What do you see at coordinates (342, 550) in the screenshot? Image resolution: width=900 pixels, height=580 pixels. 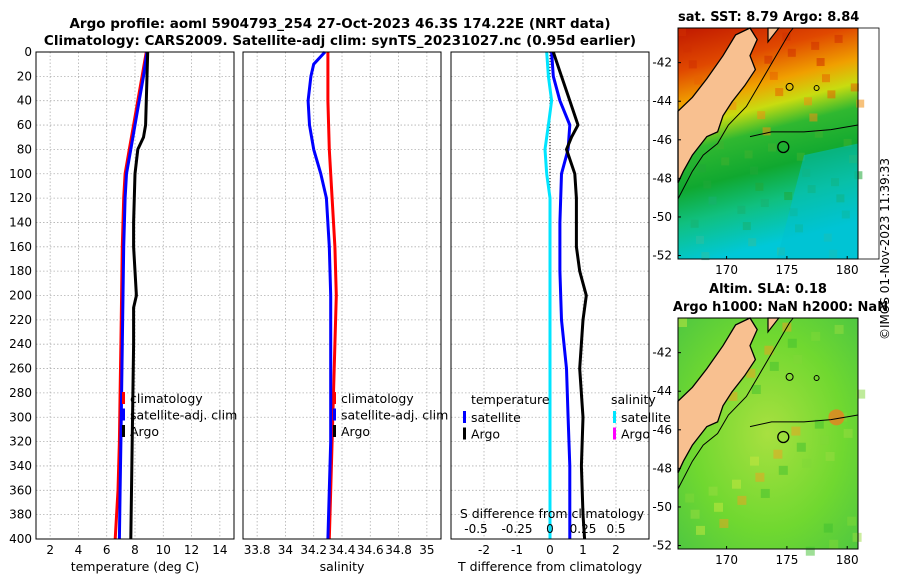 I see `x-tick-label: 34.4` at bounding box center [342, 550].